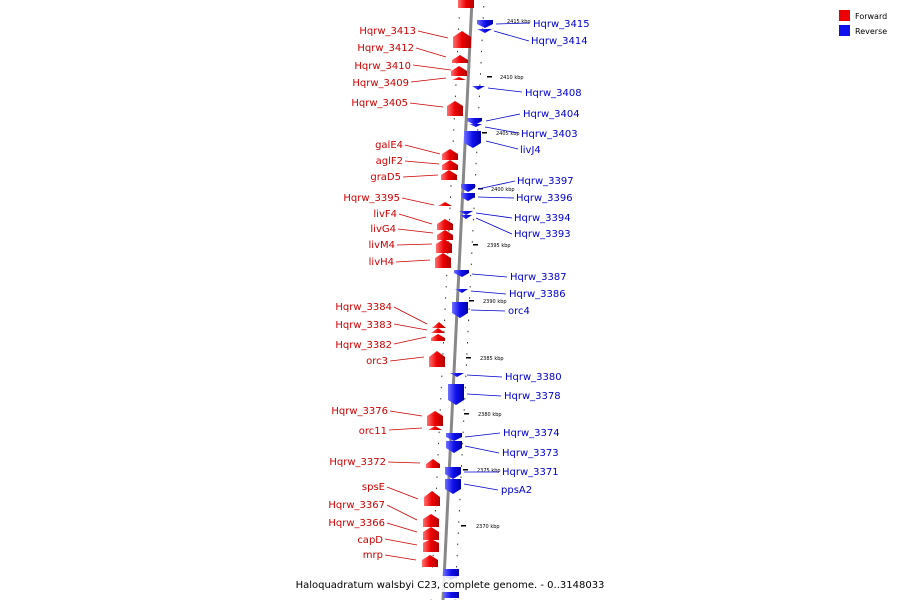 The image size is (900, 600). What do you see at coordinates (544, 198) in the screenshot?
I see `gene-label: Hqrw_3396` at bounding box center [544, 198].